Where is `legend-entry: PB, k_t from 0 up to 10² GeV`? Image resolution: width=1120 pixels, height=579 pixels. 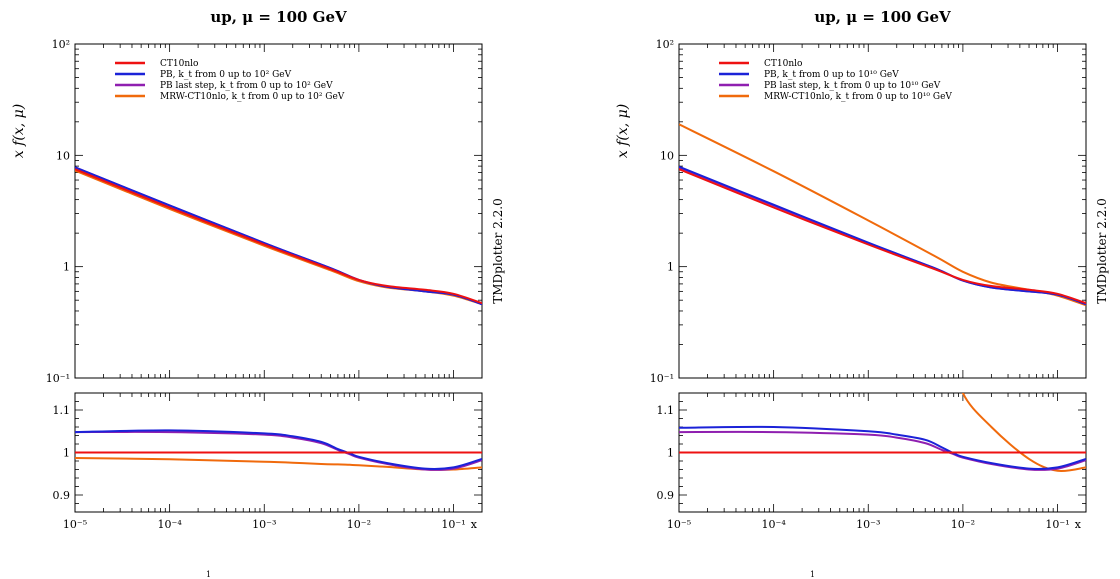
legend-entry: PB, k_t from 0 up to 10² GeV is located at coordinates (226, 75).